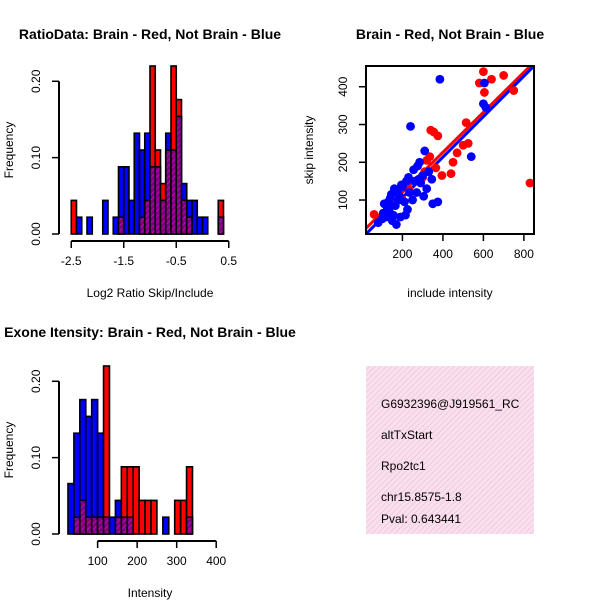  What do you see at coordinates (36, 458) in the screenshot?
I see `intensity-hist-y-tick-label: 0.10` at bounding box center [36, 458].